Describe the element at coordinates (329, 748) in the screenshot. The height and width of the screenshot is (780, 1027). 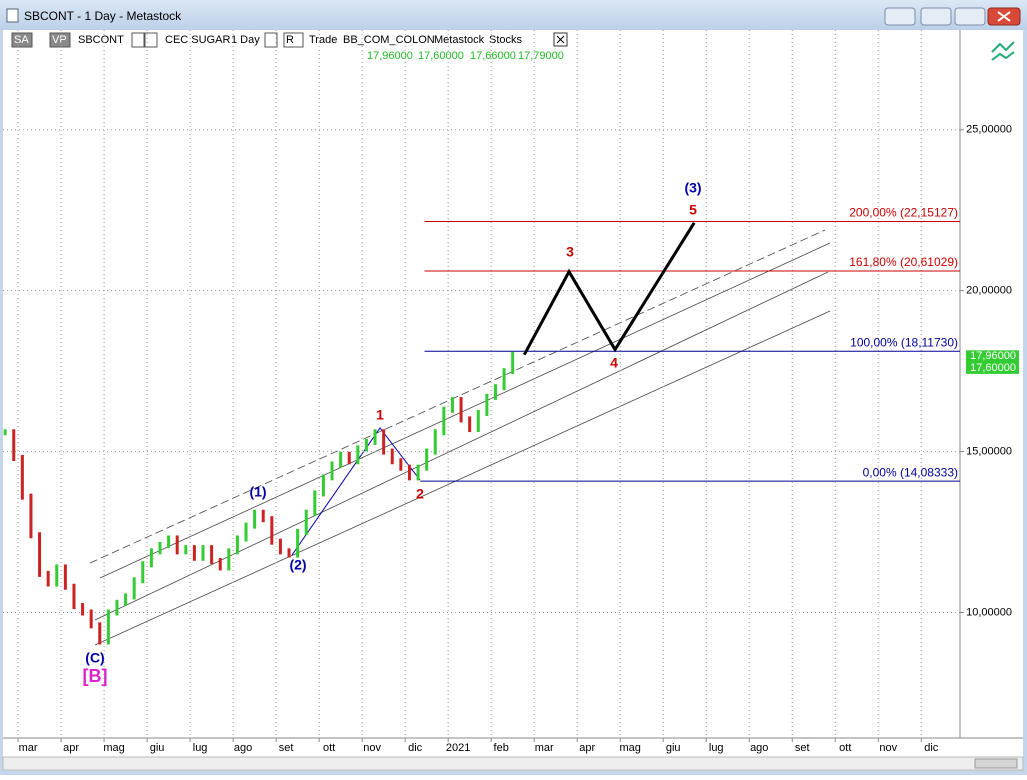
I see `x-tick-label: ott` at that location.